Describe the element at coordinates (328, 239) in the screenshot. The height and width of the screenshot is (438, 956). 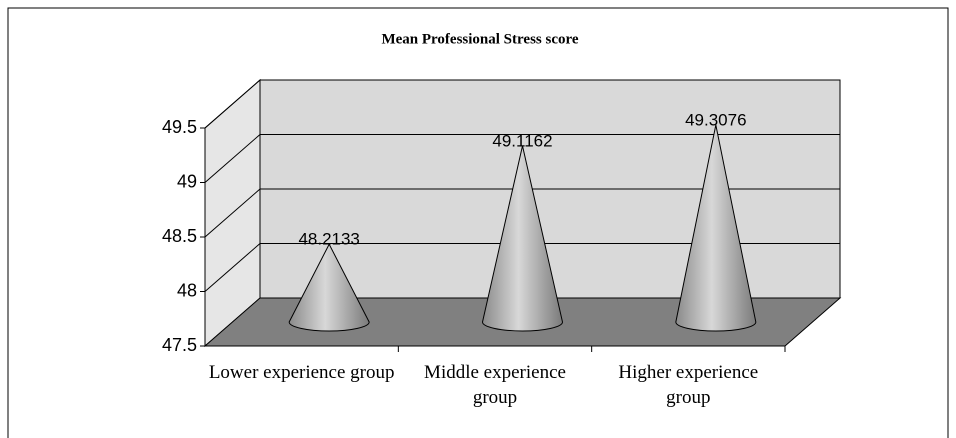
I see `value-label: 48.2133` at that location.